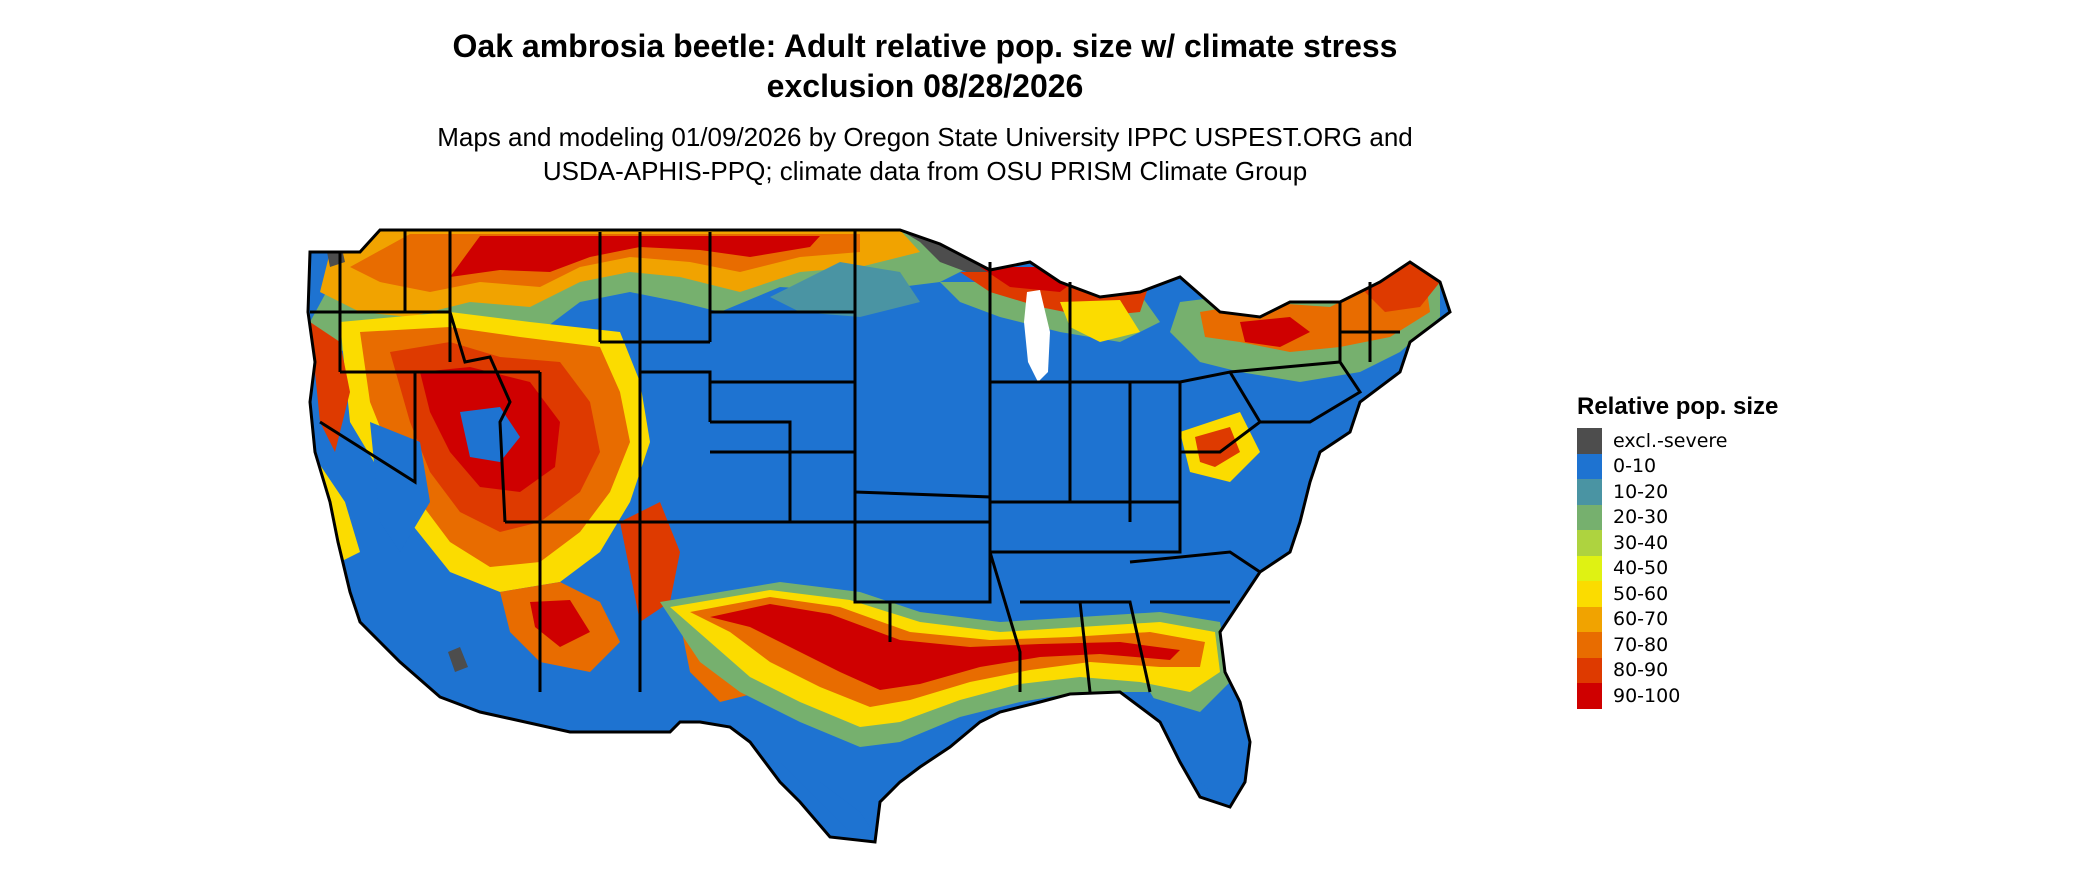 The image size is (2100, 892). Describe the element at coordinates (1641, 517) in the screenshot. I see `legend-label: 20-30` at that location.